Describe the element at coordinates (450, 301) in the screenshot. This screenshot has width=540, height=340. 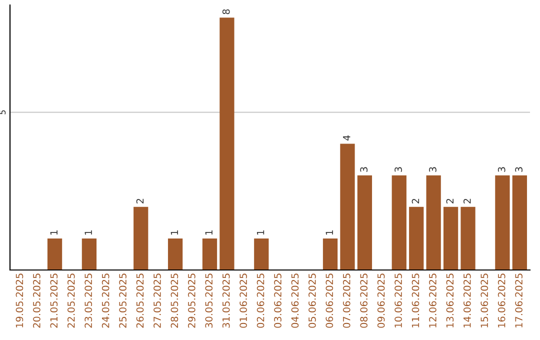
I see `x-tick-label: 13.06.2025` at that location.